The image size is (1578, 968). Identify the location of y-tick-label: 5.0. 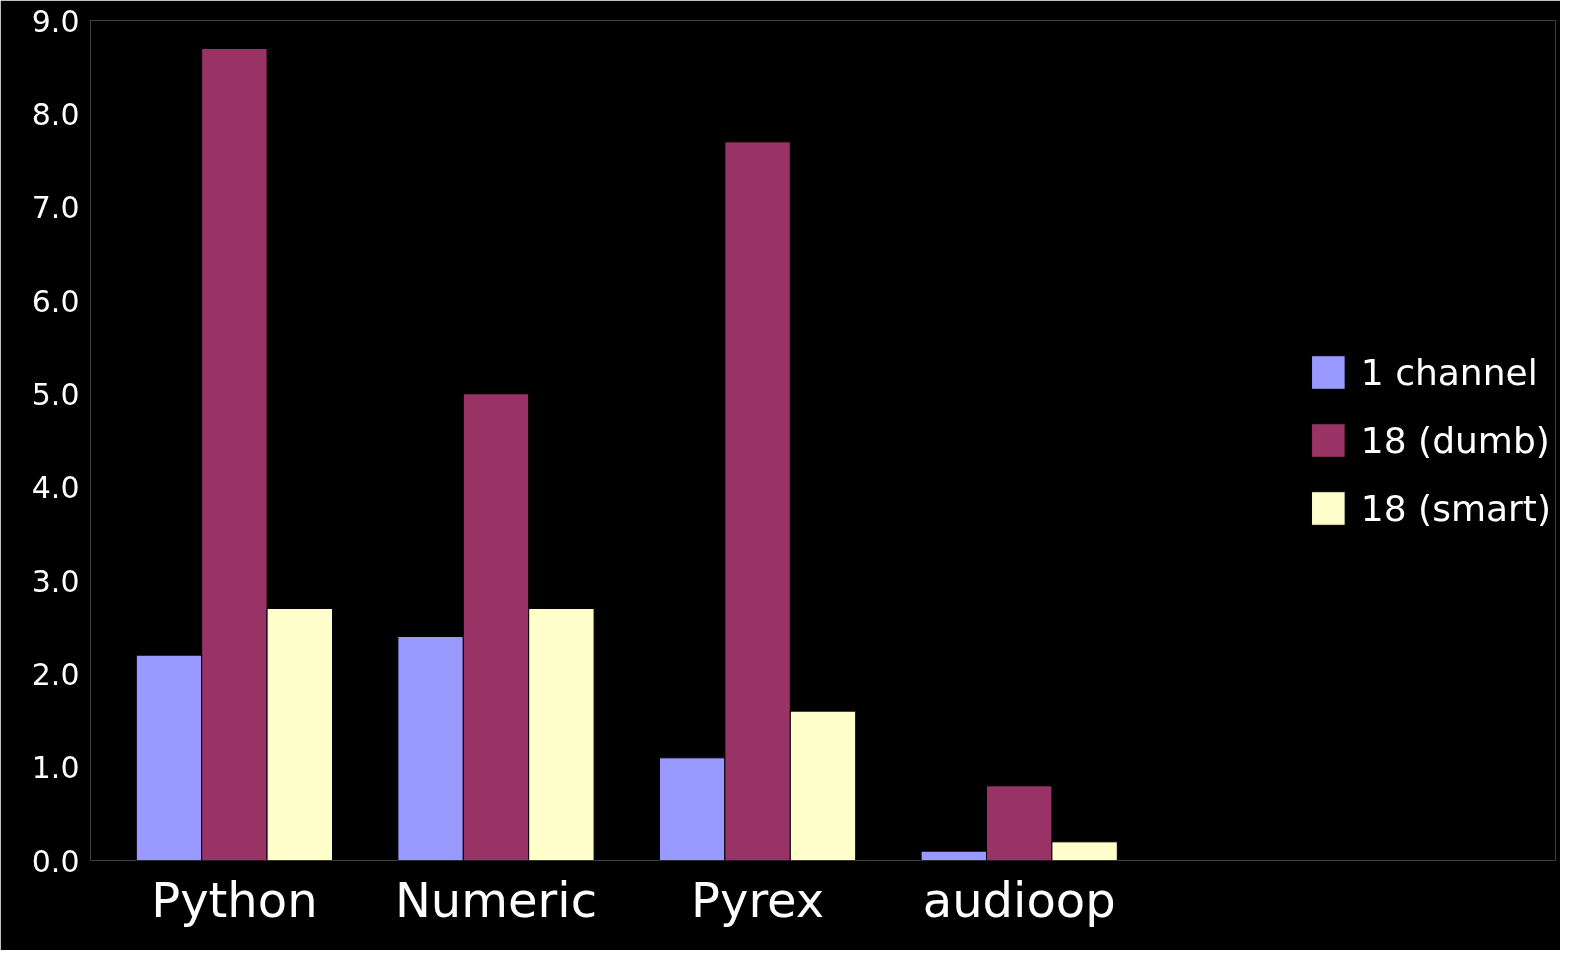
(55, 394).